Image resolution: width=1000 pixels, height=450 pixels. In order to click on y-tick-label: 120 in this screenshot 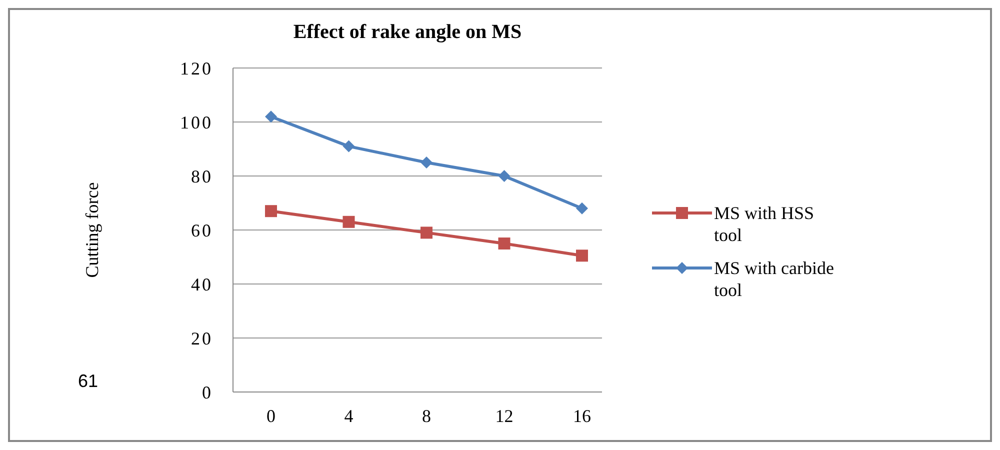, I will do `click(196, 68)`.